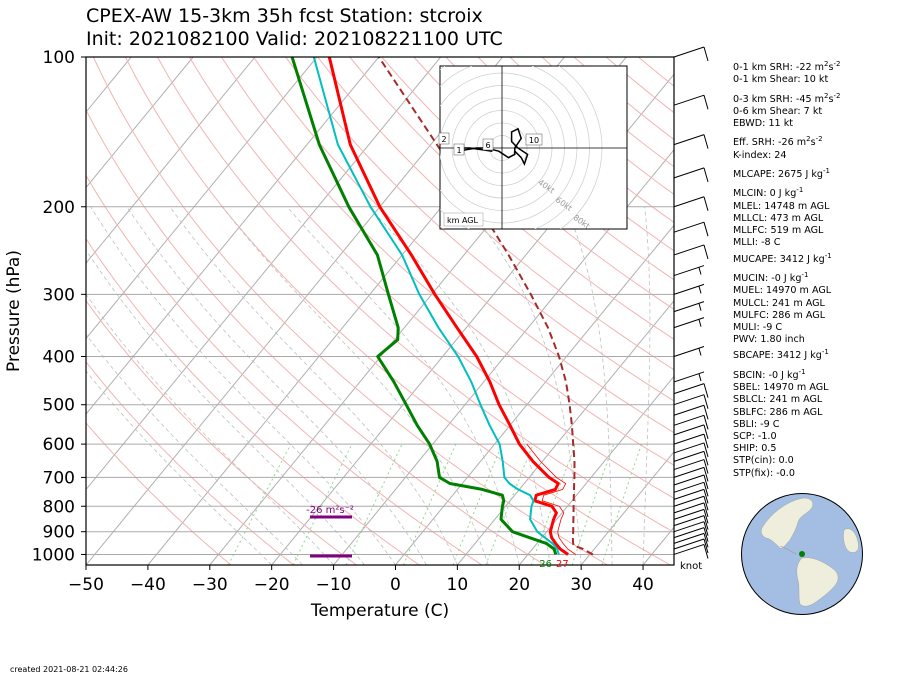 This screenshot has width=906, height=675. I want to click on hodograph-height-label: 6, so click(487, 145).